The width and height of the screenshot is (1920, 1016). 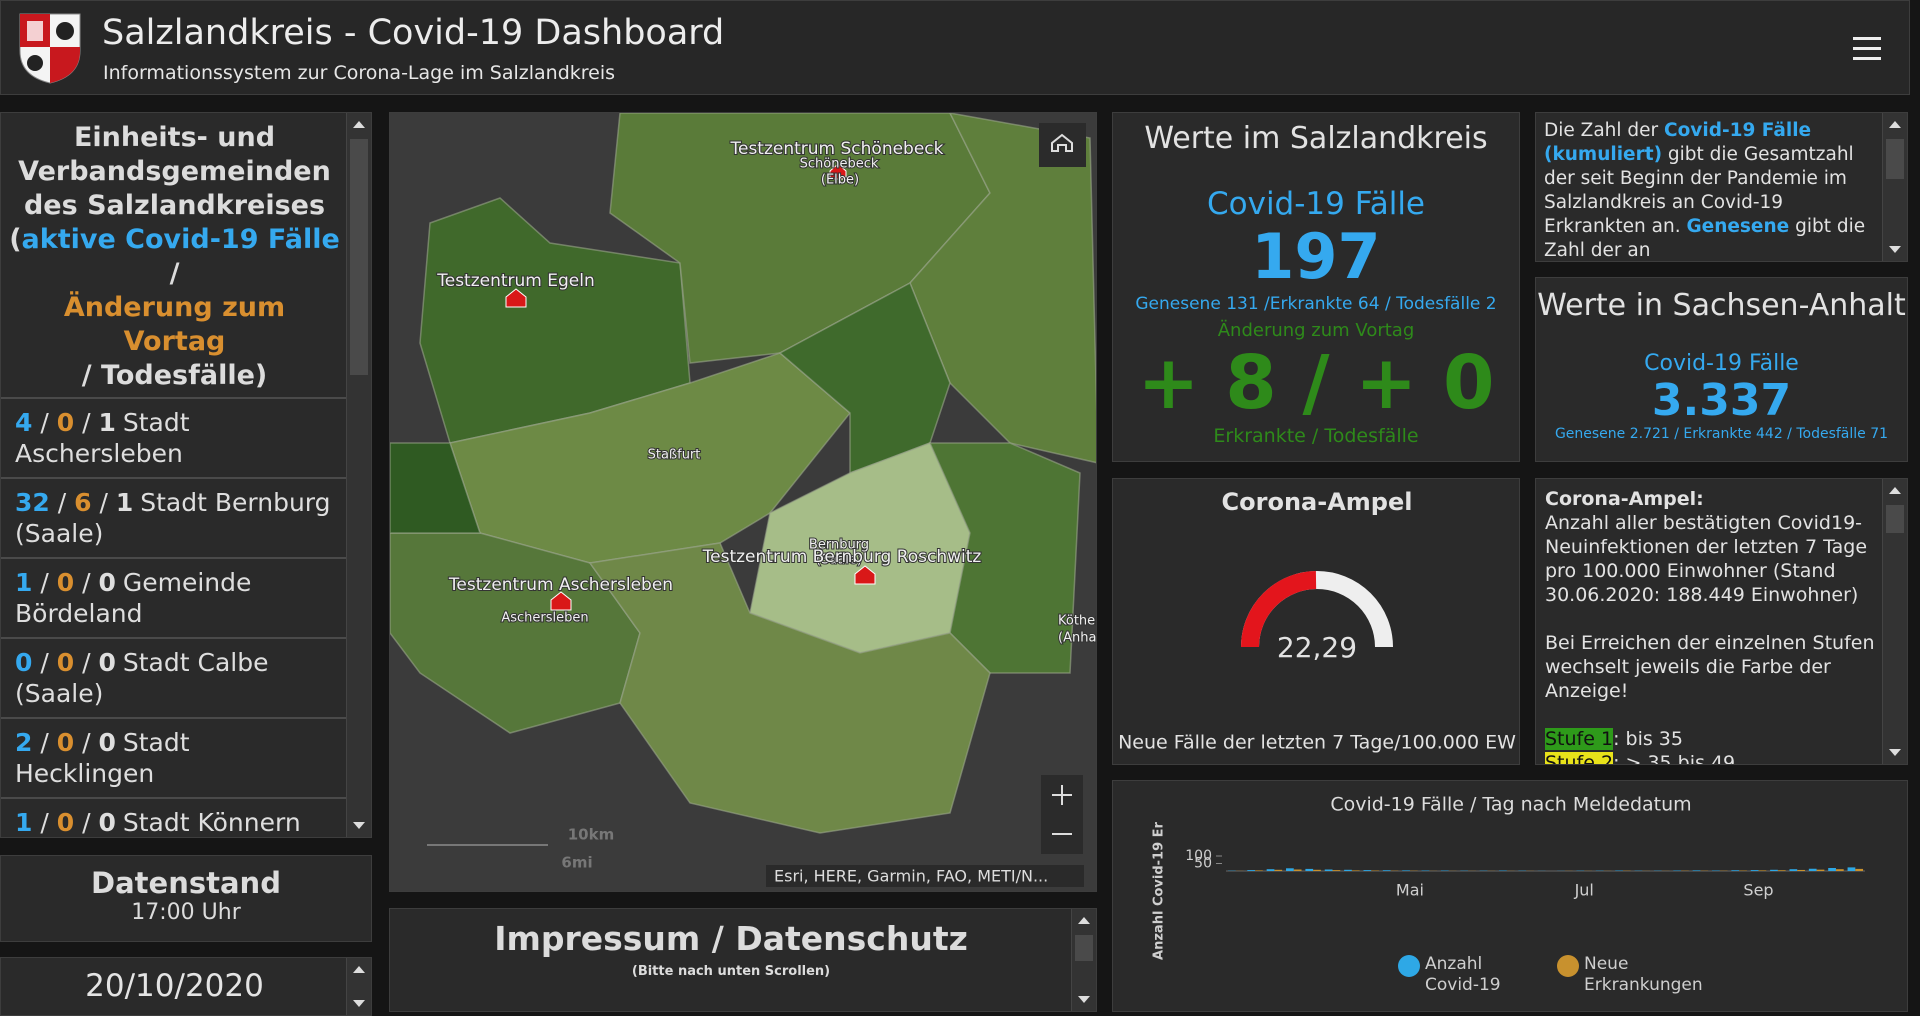 What do you see at coordinates (836, 149) in the screenshot?
I see `map-label: Testzentrum Schönebeck` at bounding box center [836, 149].